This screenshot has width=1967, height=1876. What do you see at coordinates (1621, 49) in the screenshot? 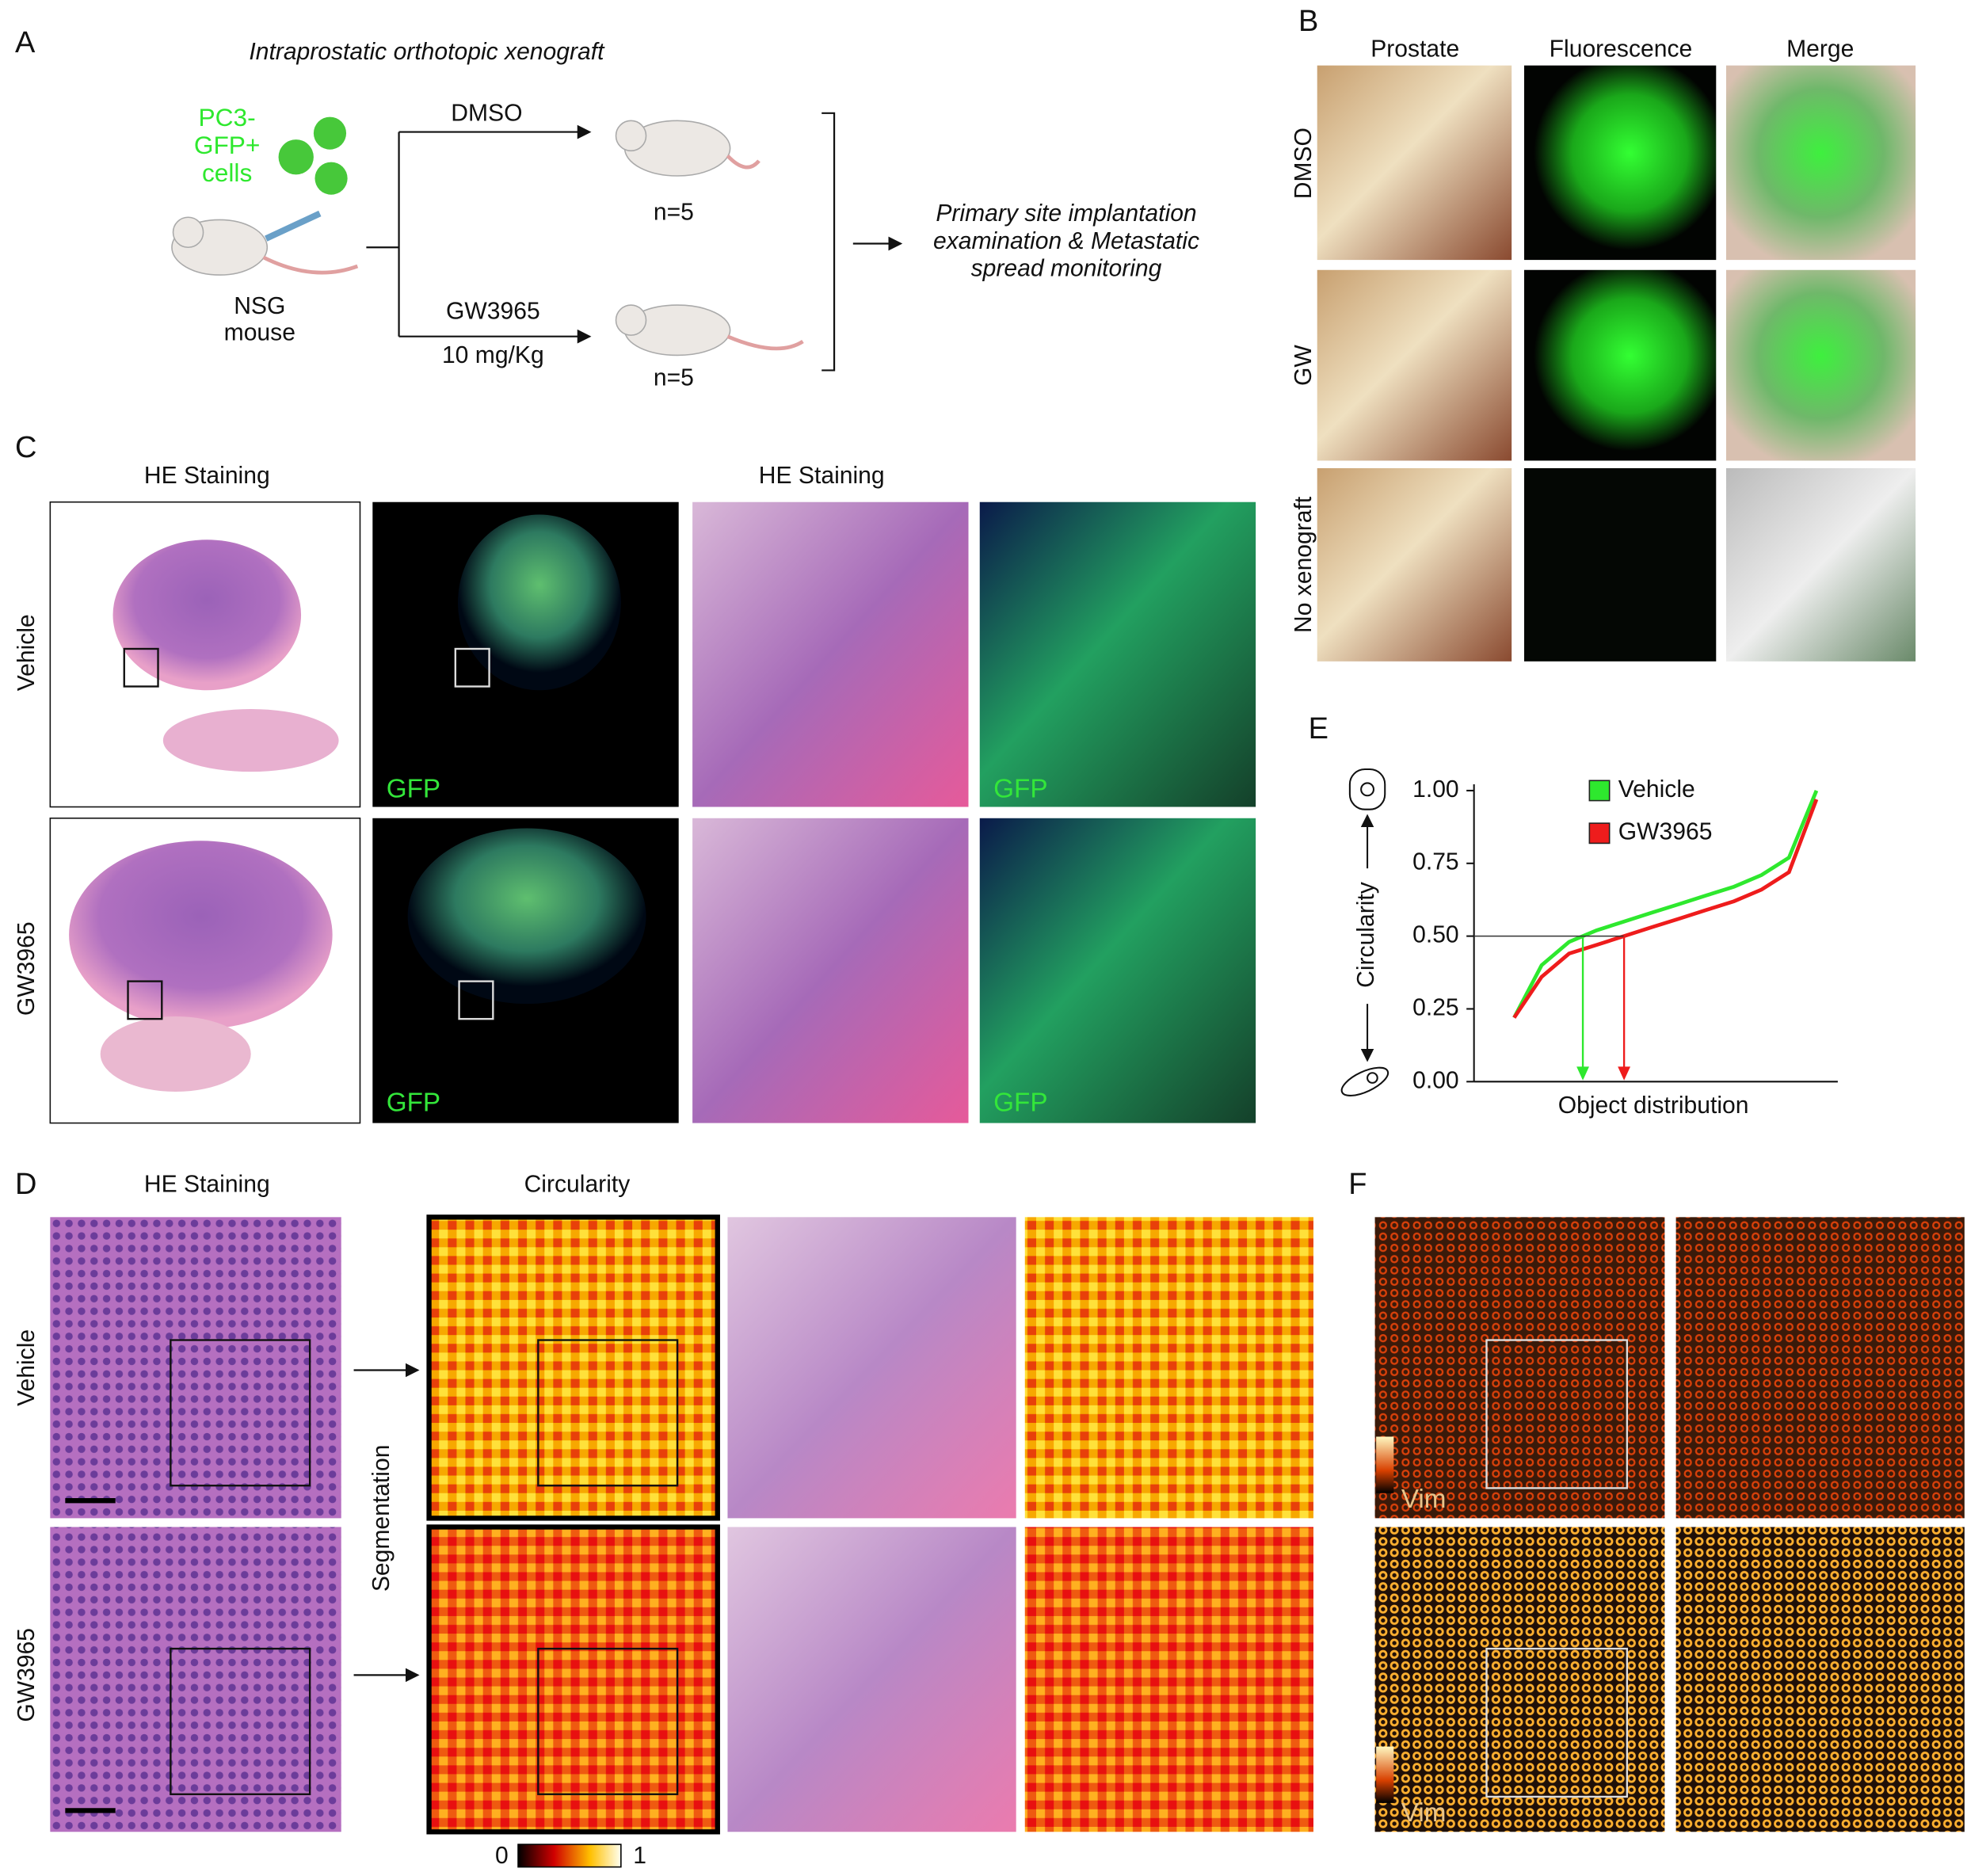
I see `column-label: Fluorescence` at bounding box center [1621, 49].